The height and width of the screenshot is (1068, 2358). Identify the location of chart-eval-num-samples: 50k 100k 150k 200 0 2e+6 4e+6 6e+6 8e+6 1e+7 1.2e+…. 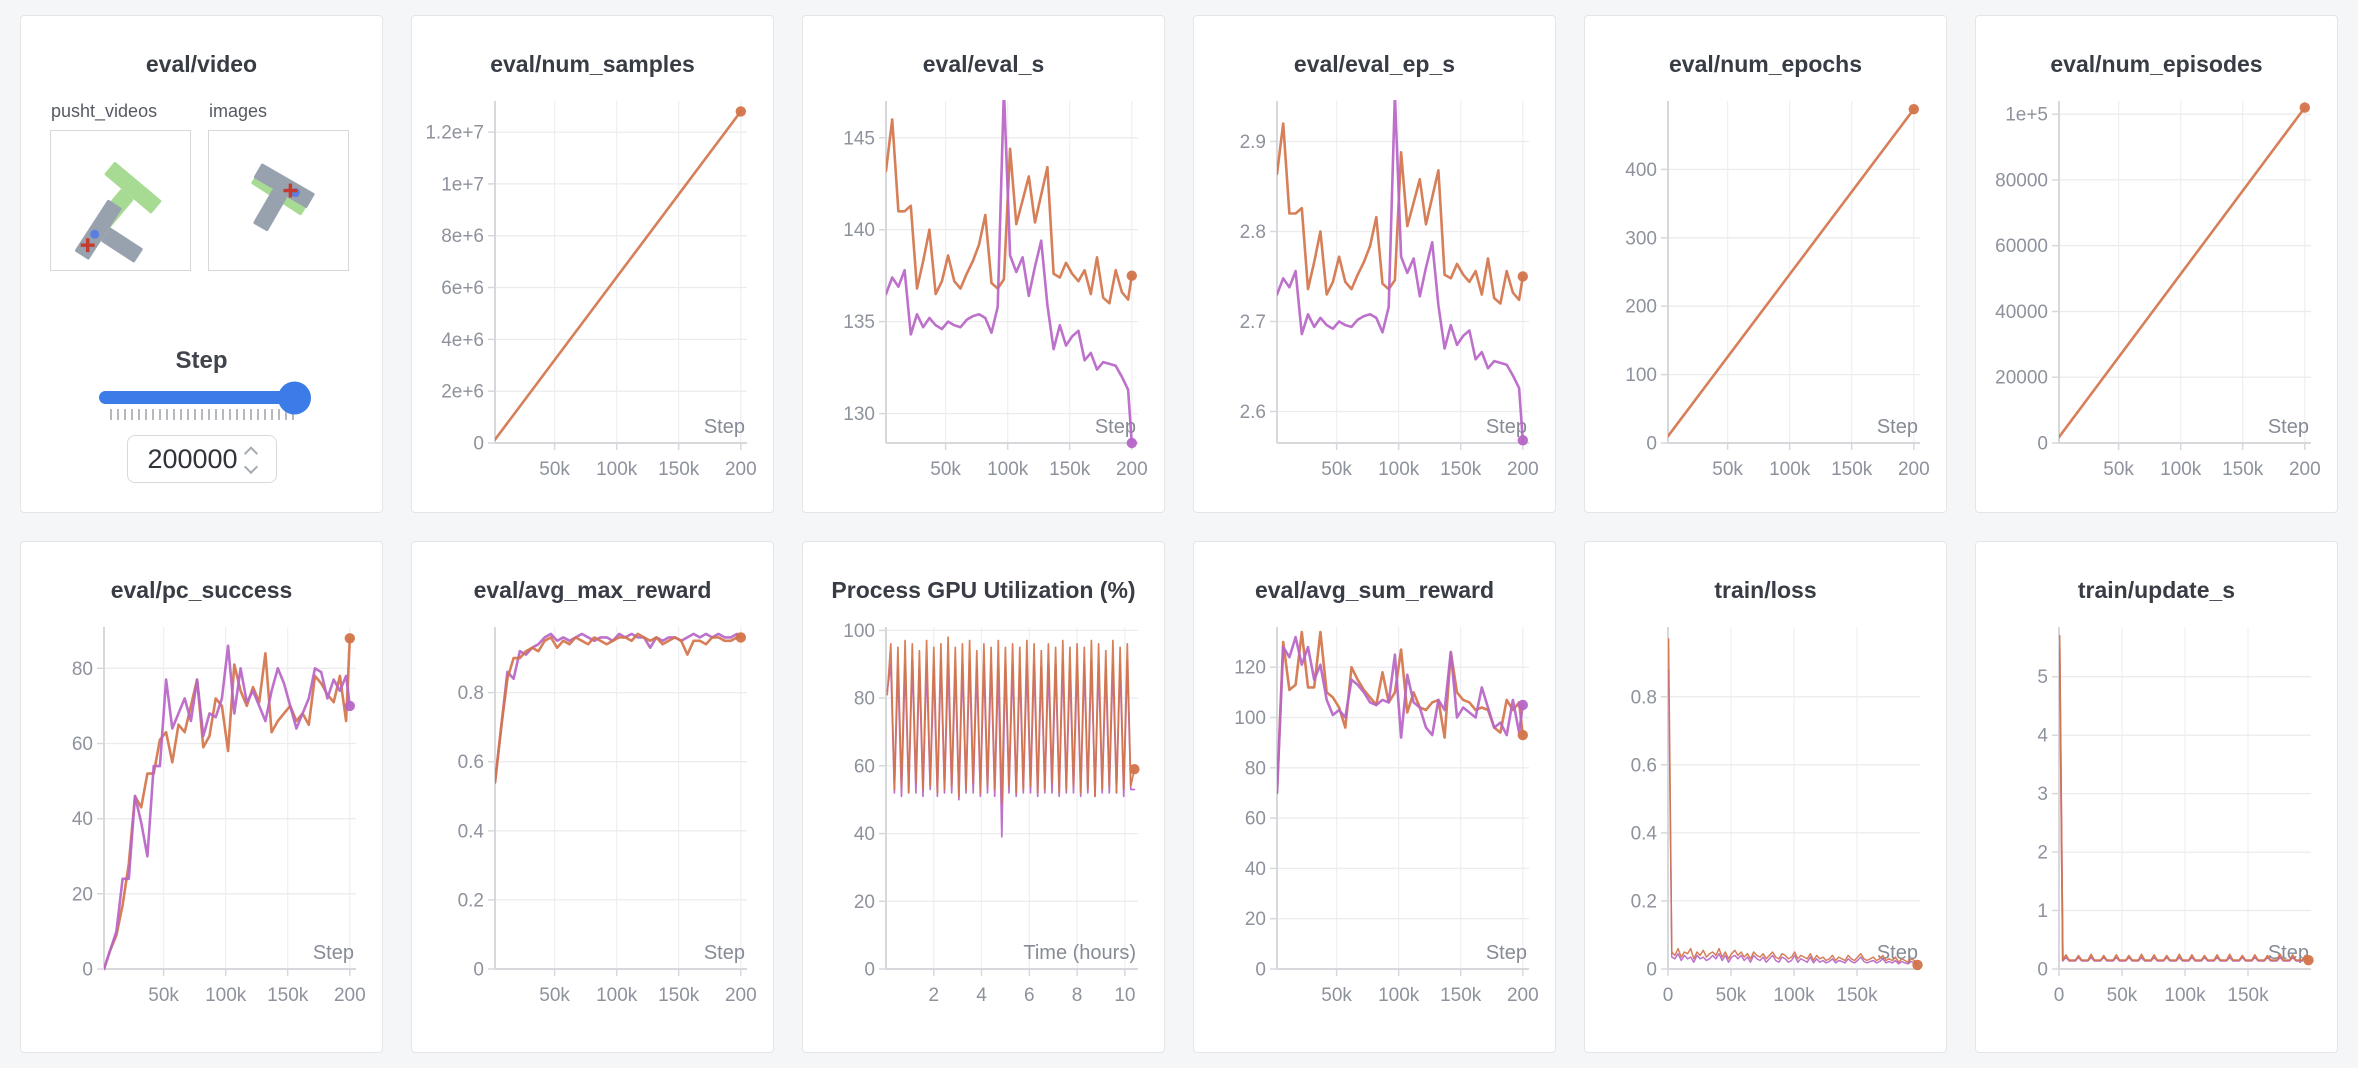
(593, 292).